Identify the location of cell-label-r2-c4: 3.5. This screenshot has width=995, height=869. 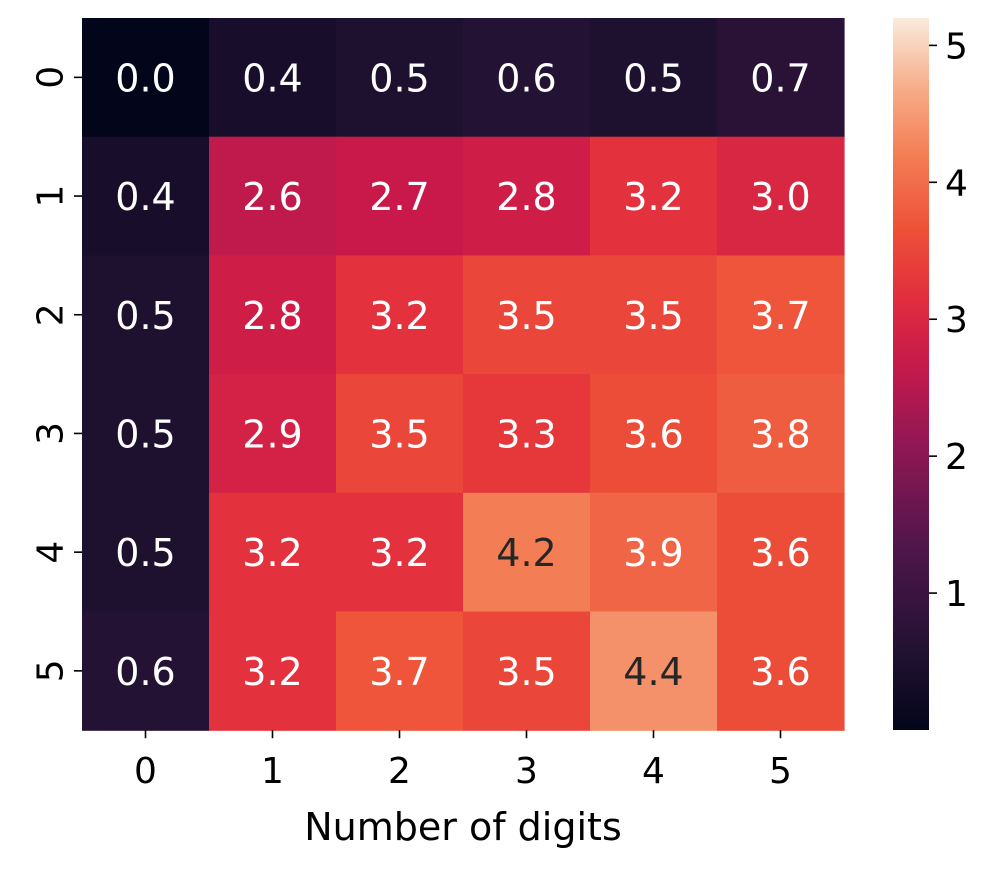
(653, 316).